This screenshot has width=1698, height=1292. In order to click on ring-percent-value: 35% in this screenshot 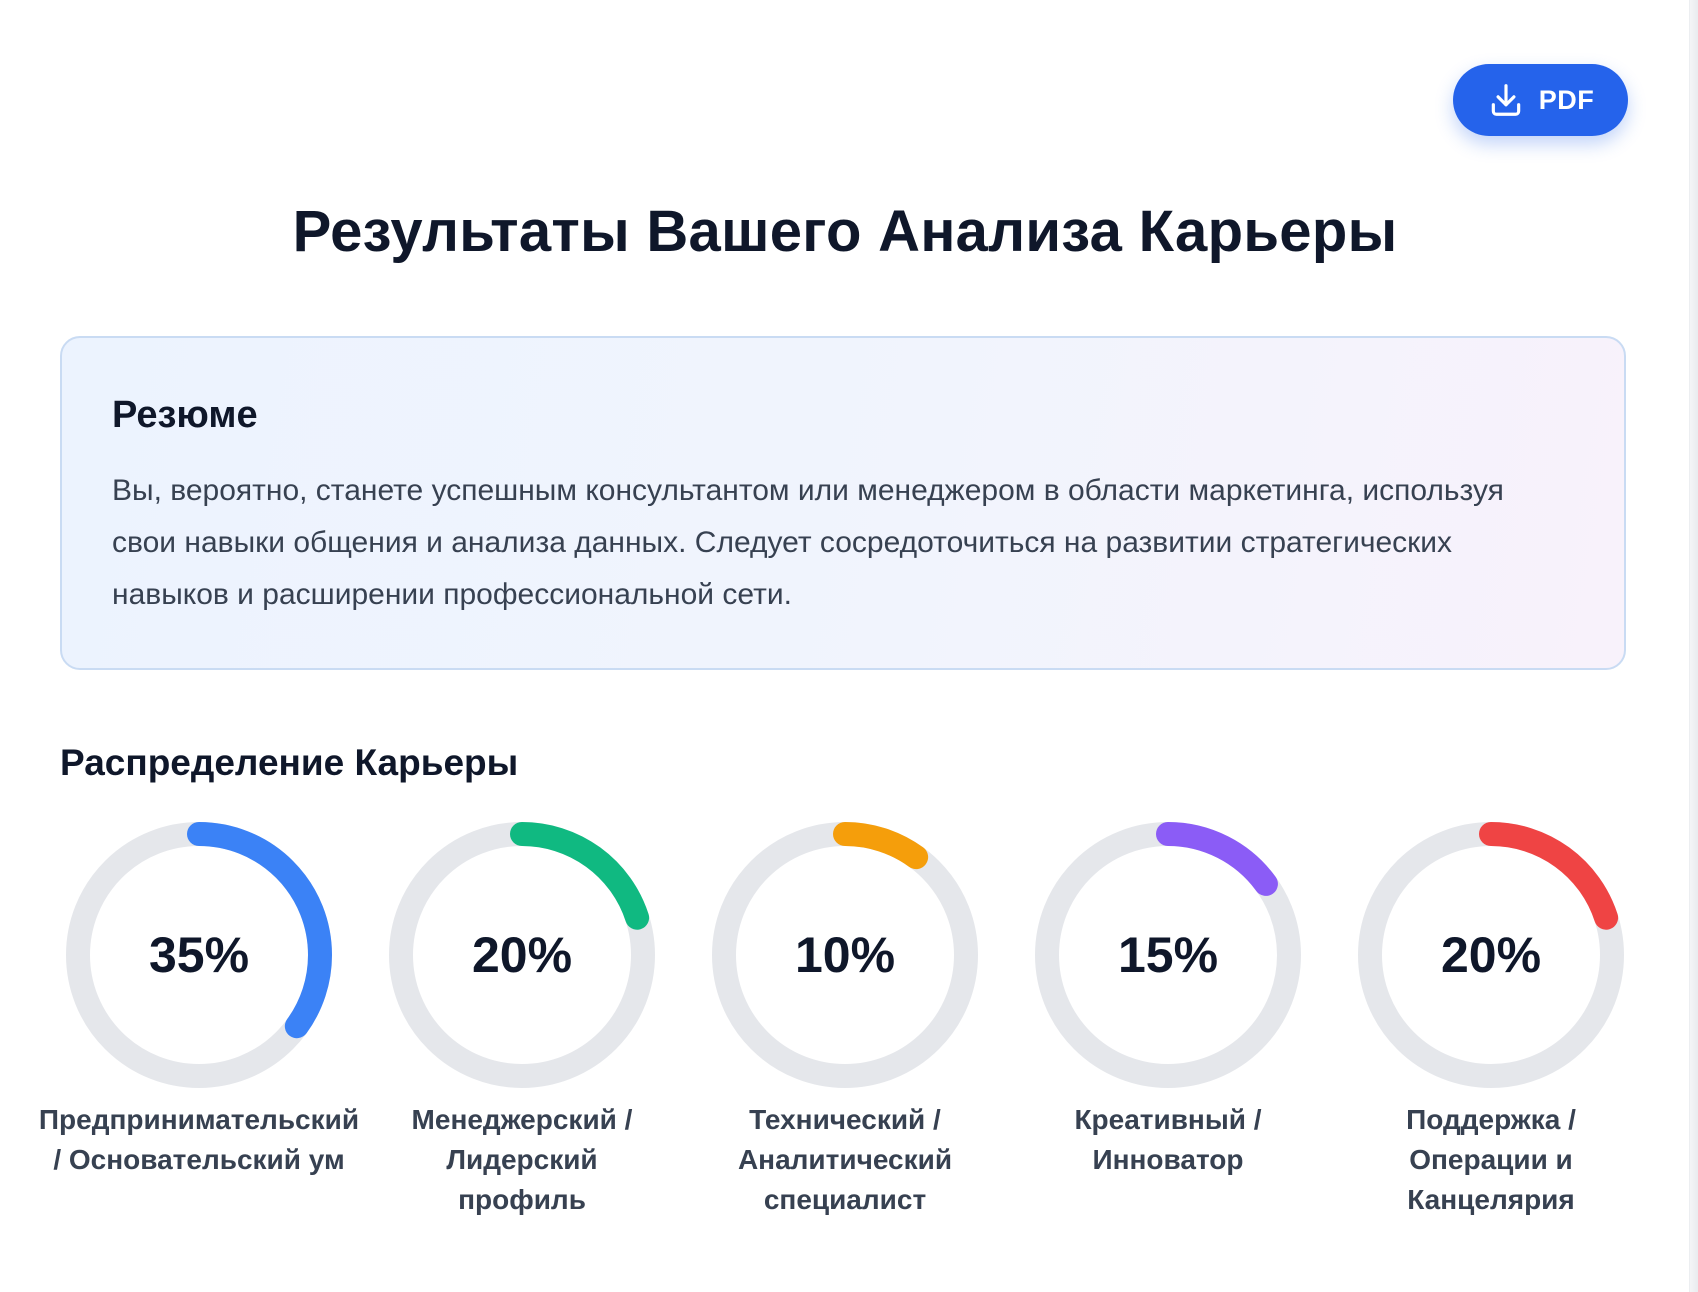, I will do `click(199, 955)`.